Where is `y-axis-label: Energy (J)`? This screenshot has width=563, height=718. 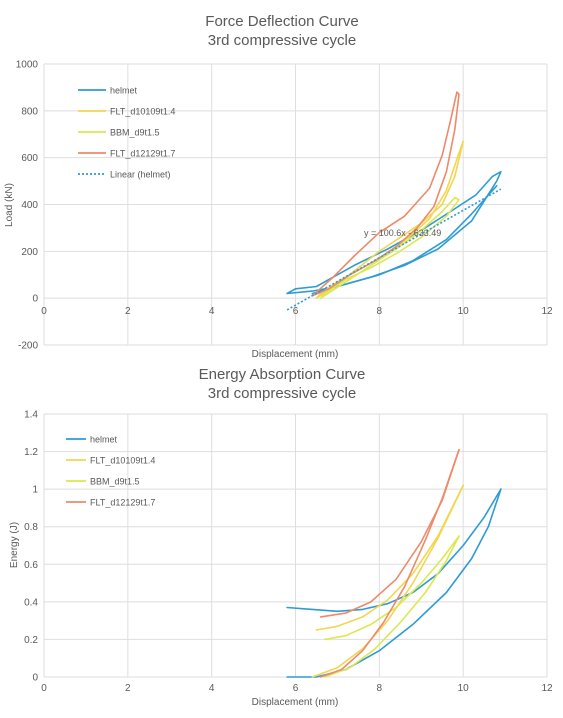 y-axis-label: Energy (J) is located at coordinates (14, 545).